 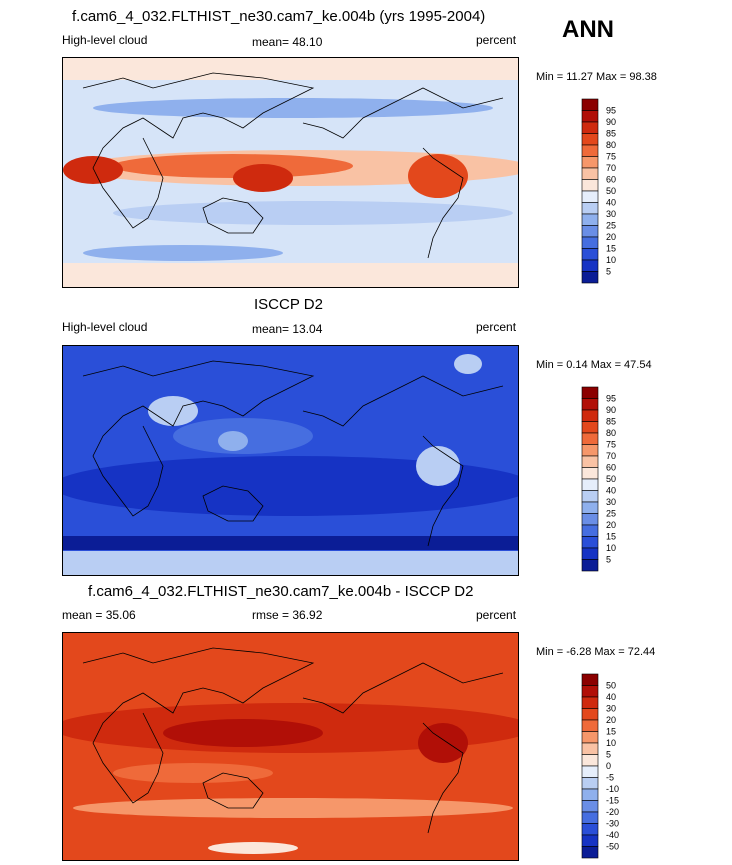 I want to click on panel-1-mean: mean= 48.10, so click(x=287, y=42).